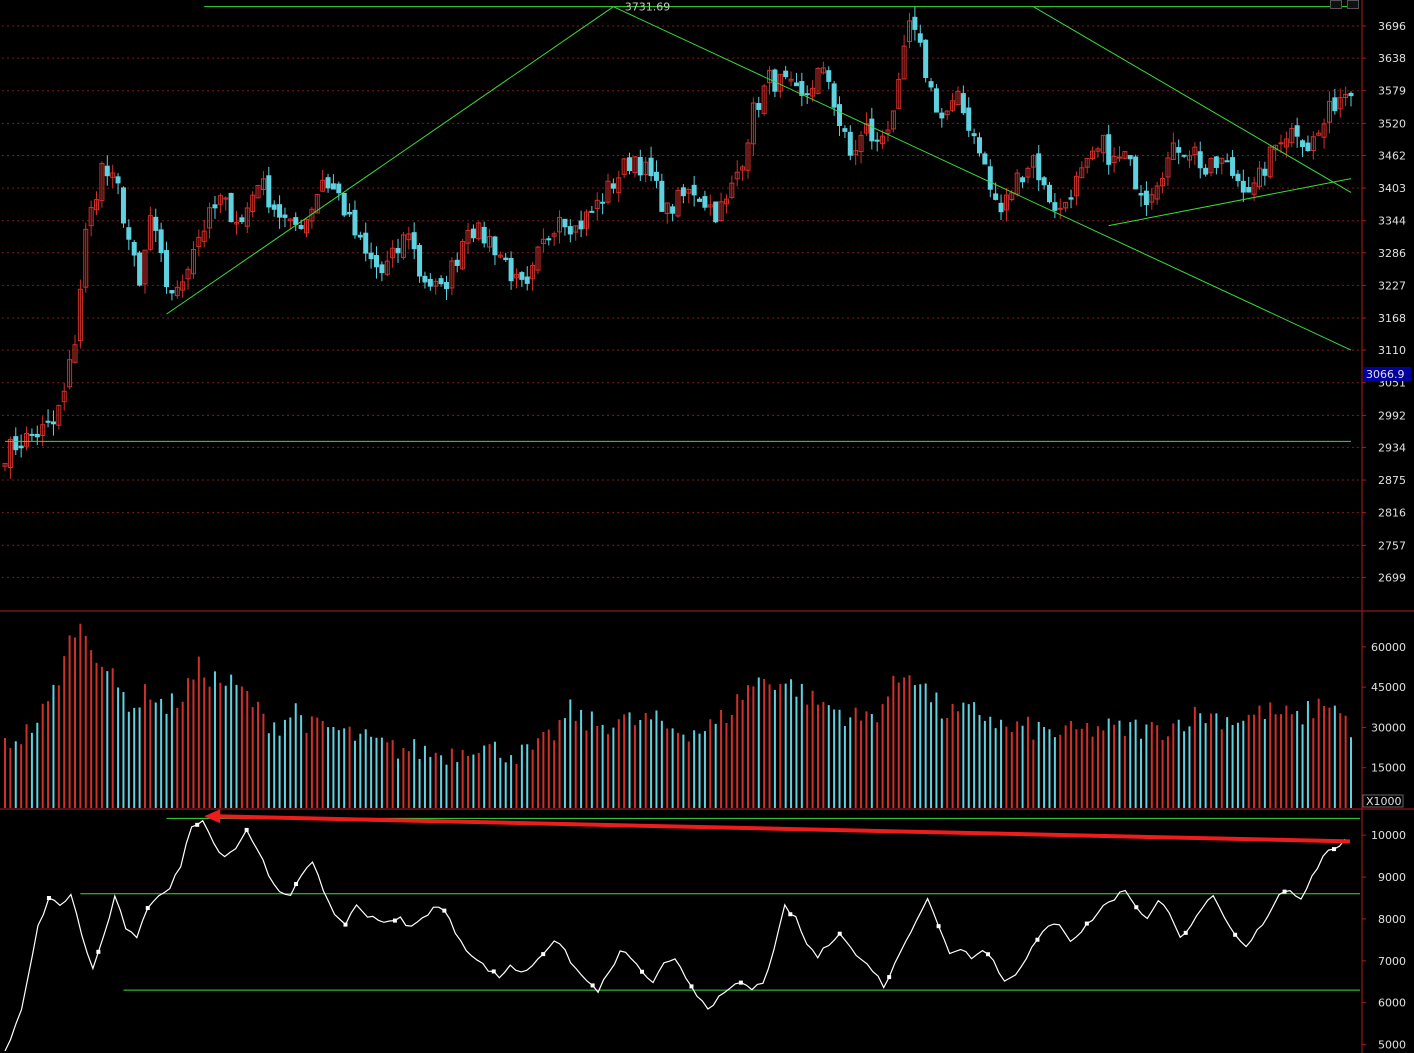 This screenshot has height=1053, width=1414. What do you see at coordinates (1392, 877) in the screenshot?
I see `indicator-tick-label: 9000` at bounding box center [1392, 877].